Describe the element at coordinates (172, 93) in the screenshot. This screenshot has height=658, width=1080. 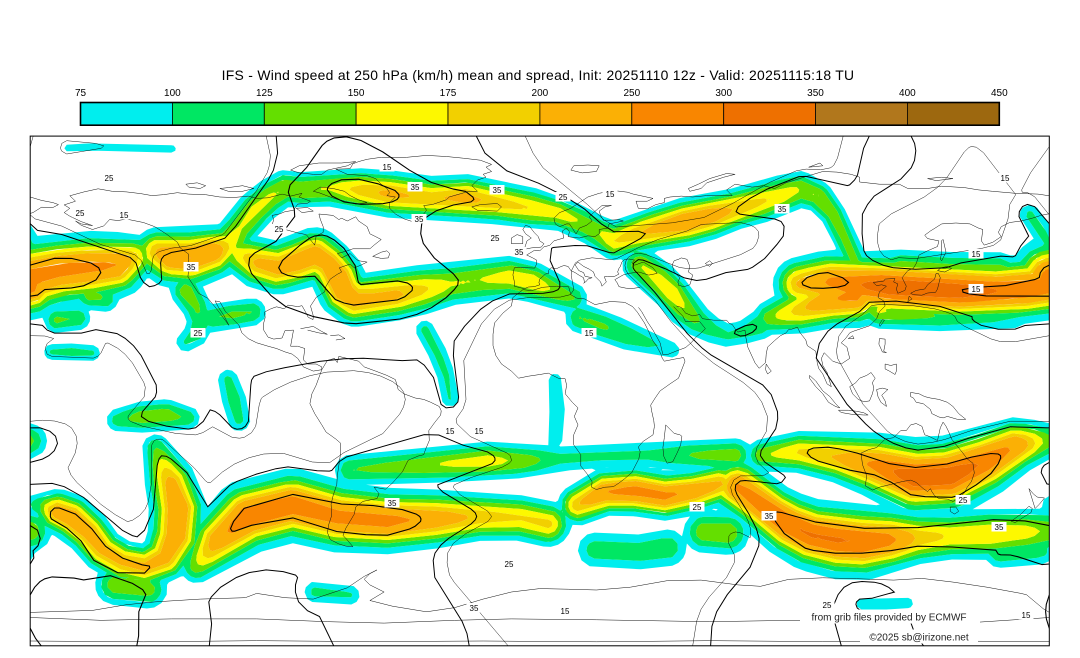
I see `svg-text: 100` at that location.